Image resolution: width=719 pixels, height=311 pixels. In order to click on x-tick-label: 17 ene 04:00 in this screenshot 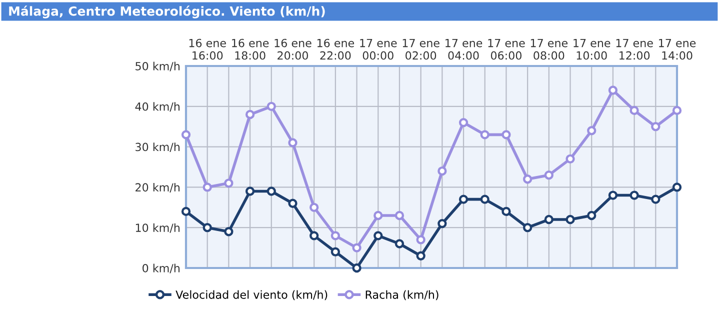, I will do `click(464, 49)`.